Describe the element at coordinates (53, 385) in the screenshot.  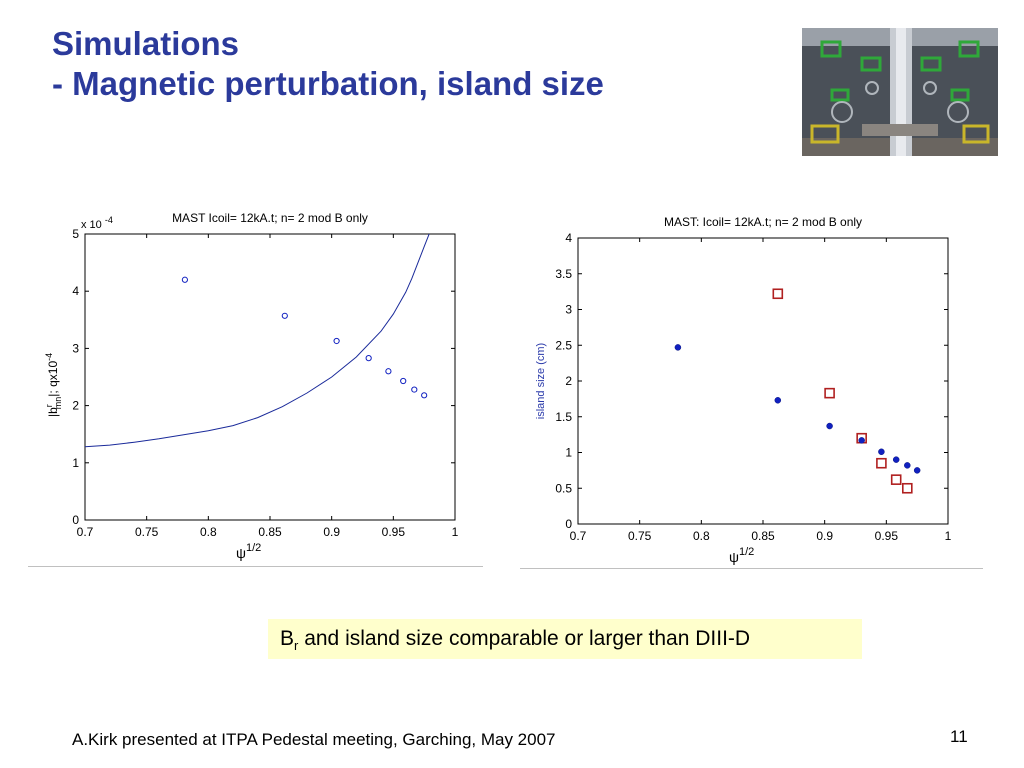
I see `y-axis-label: |brmn|; qx10-4` at that location.